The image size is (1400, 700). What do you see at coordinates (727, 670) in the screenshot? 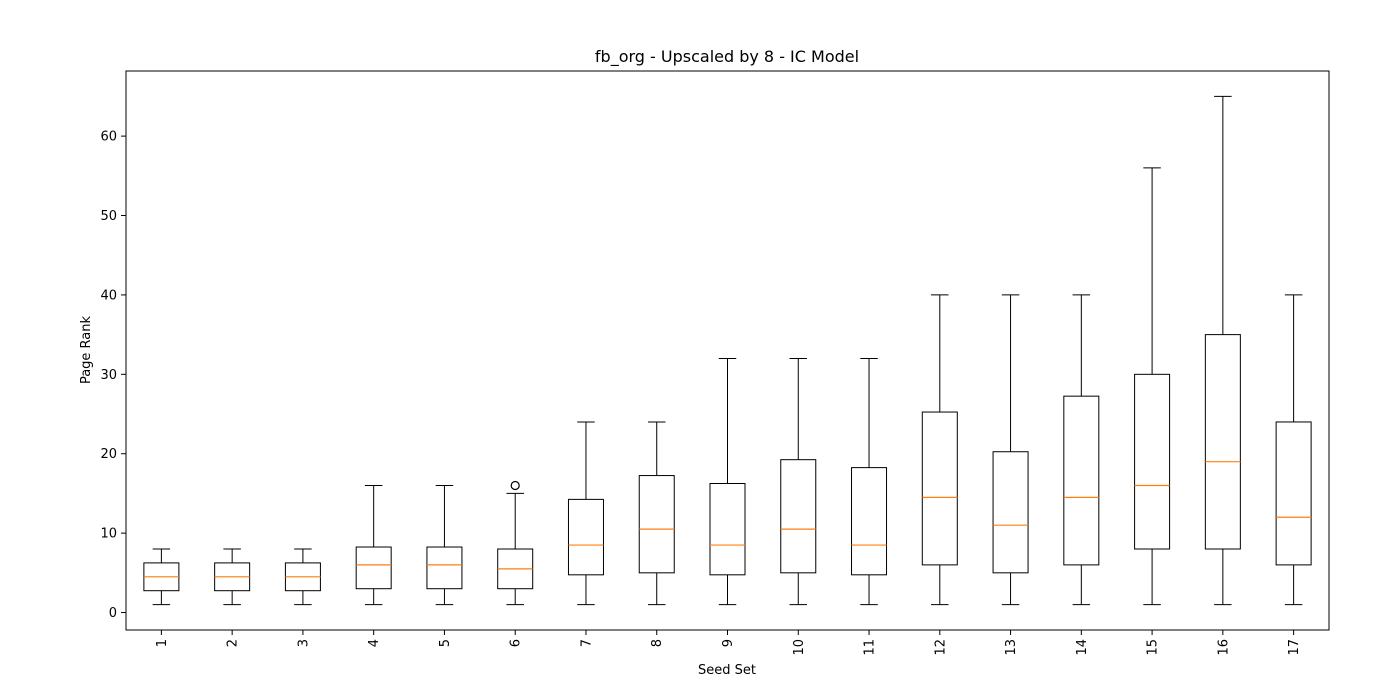
I see `x-axis-label: Seed Set` at bounding box center [727, 670].